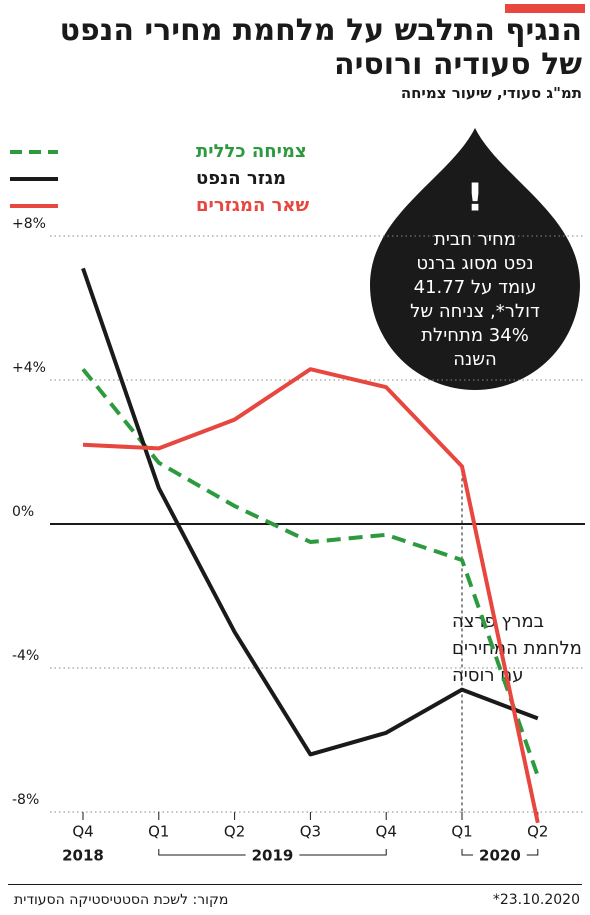  I want to click on war-annotation: עם רוסיה, so click(487, 675).